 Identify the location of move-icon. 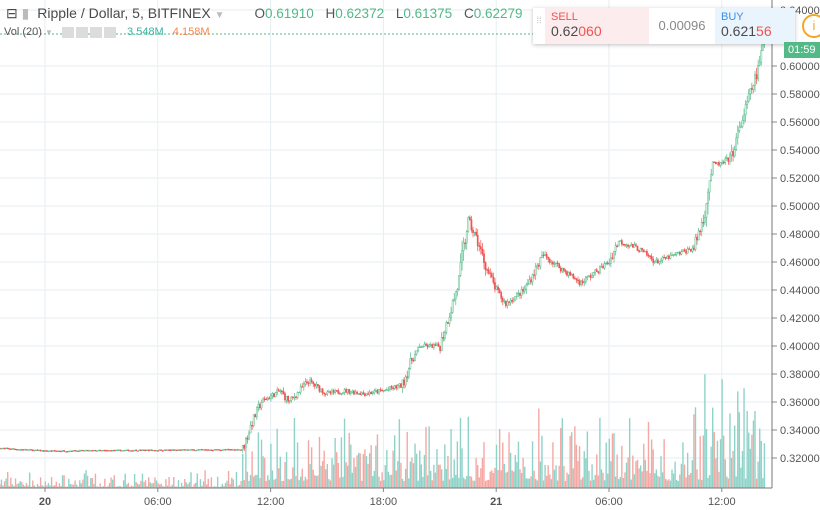
(95, 32).